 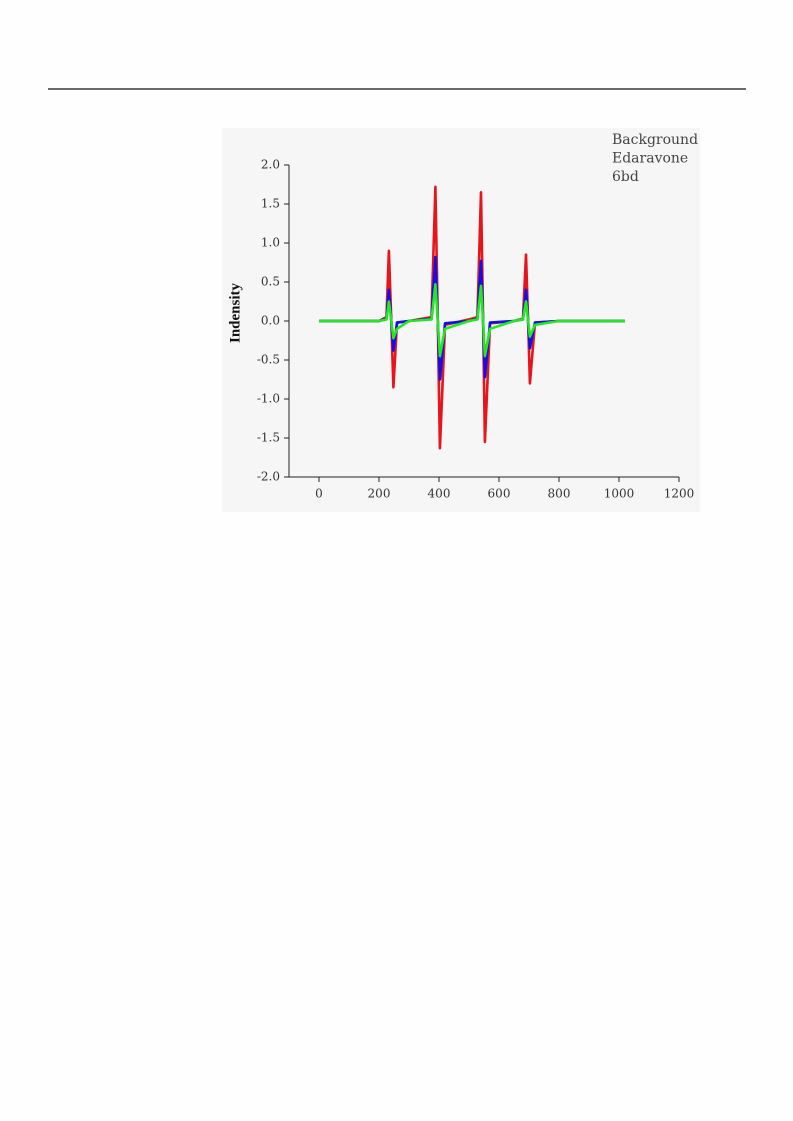 I want to click on legend-entry: Edaravone, so click(x=650, y=159).